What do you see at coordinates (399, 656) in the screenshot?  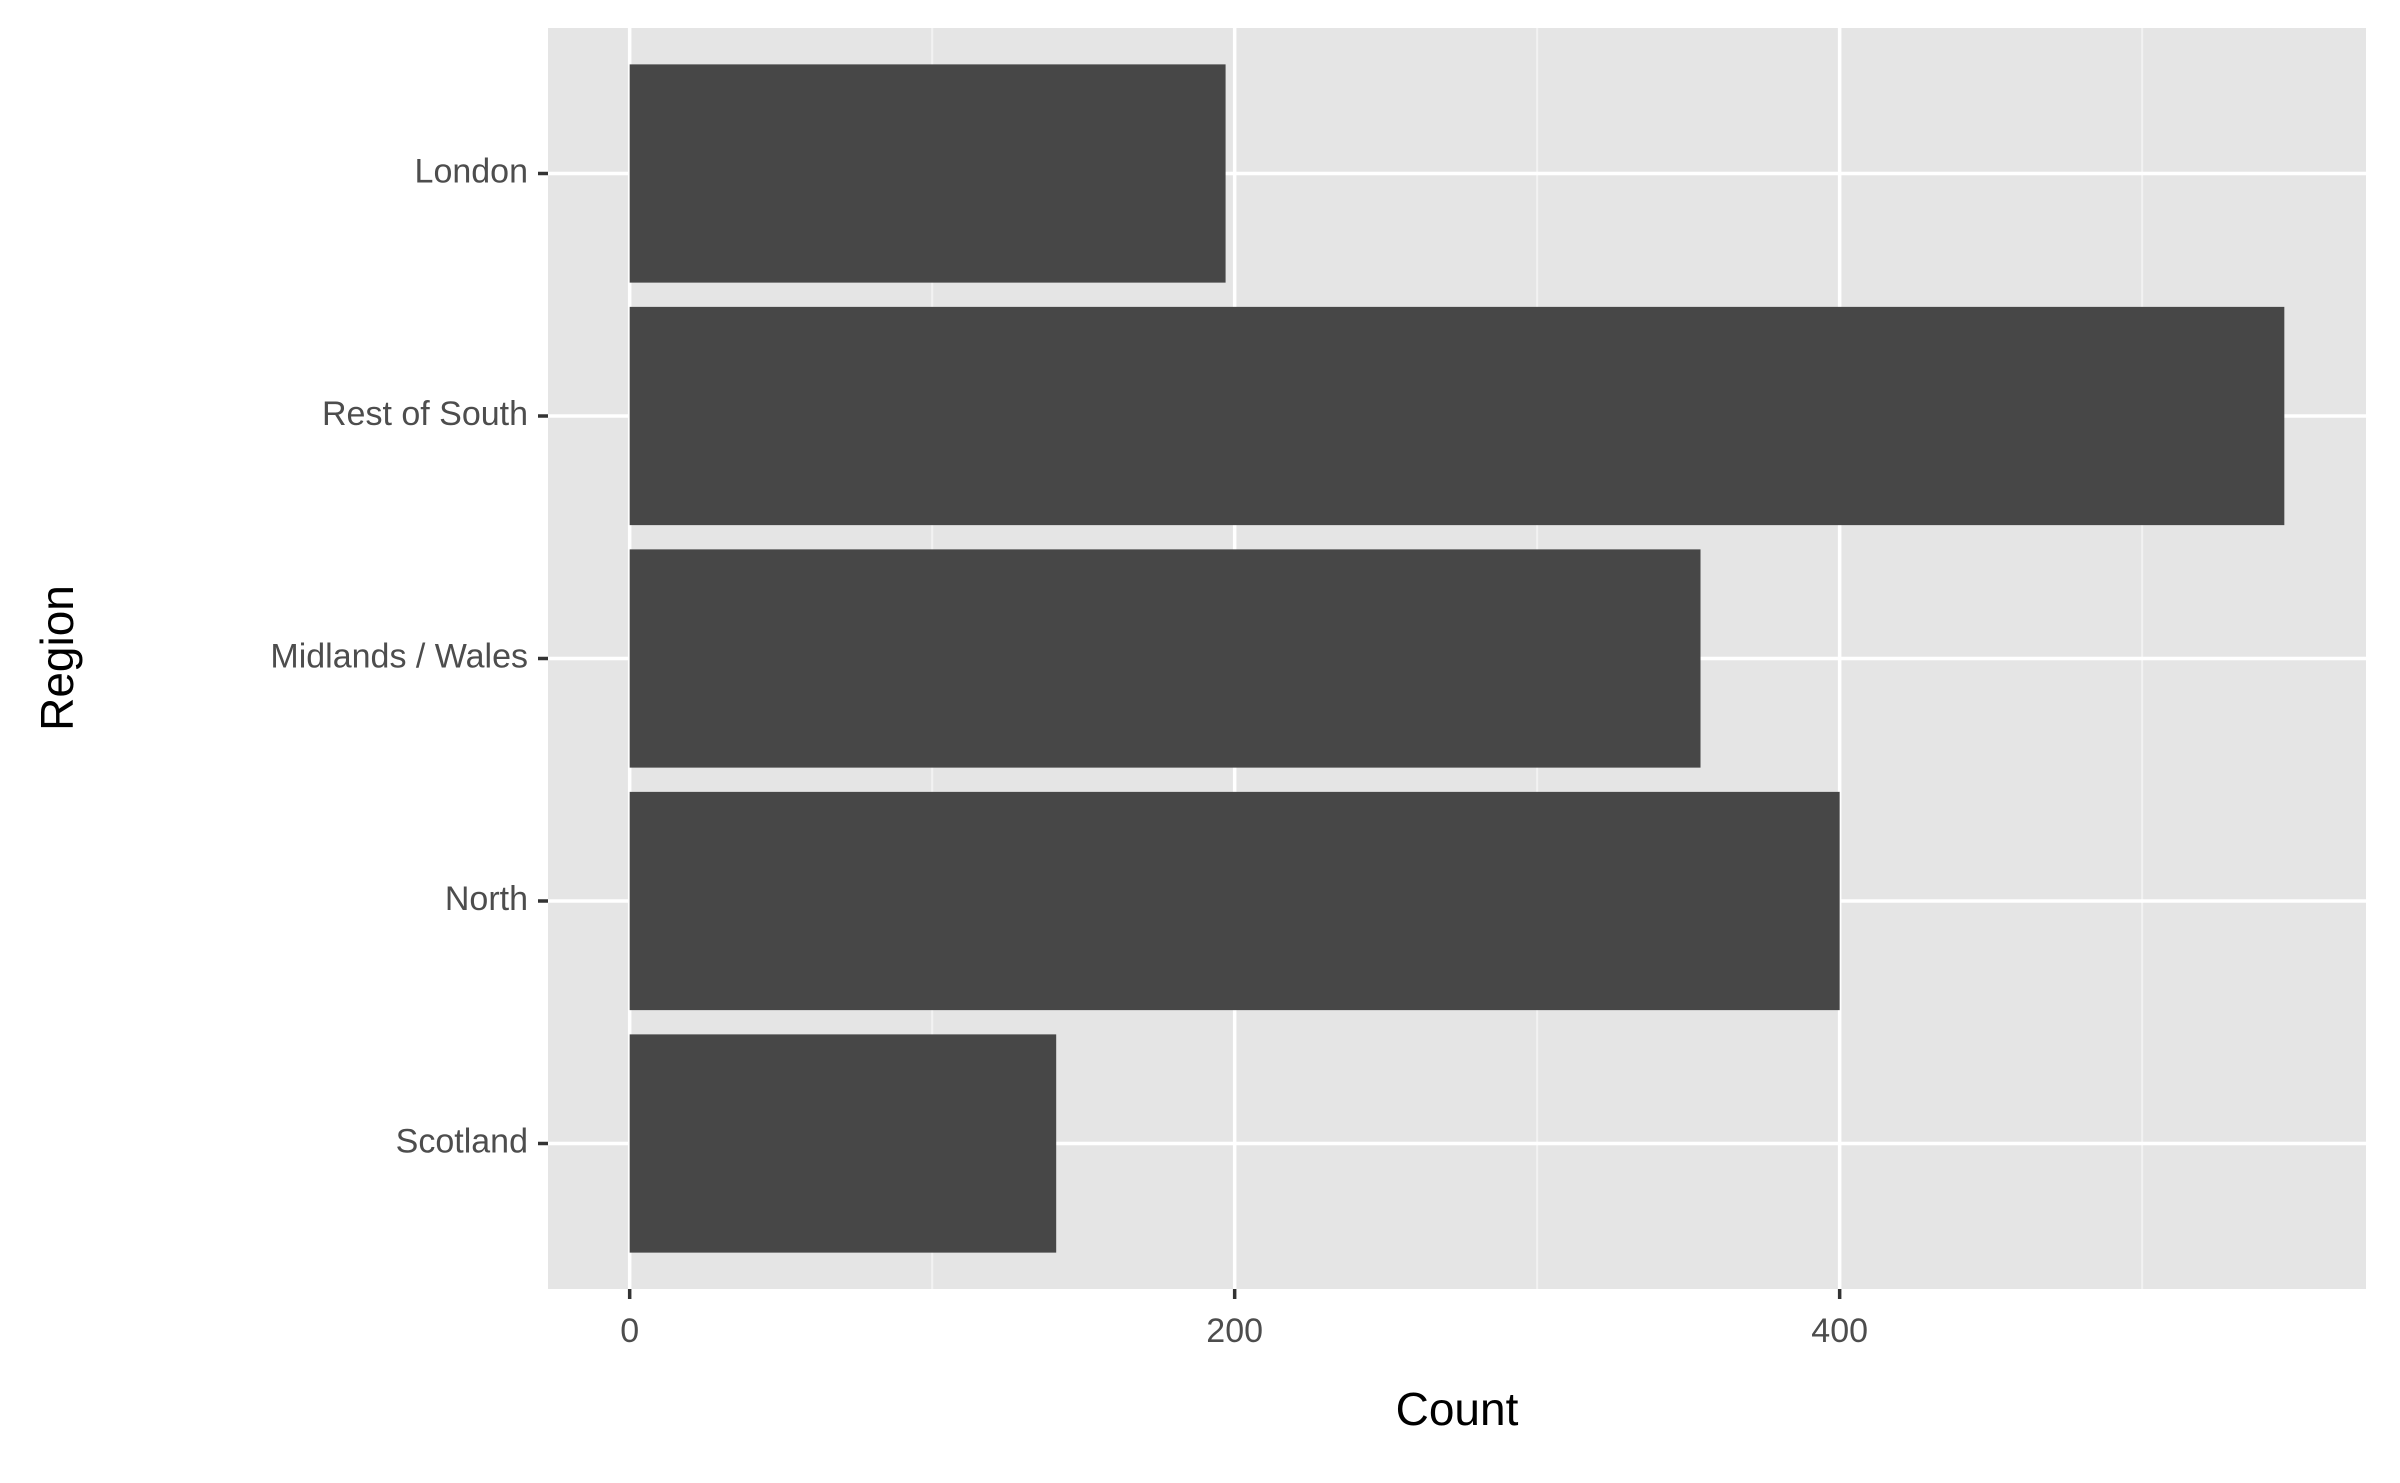 I see `y-tick-label: Midlands / Wales` at bounding box center [399, 656].